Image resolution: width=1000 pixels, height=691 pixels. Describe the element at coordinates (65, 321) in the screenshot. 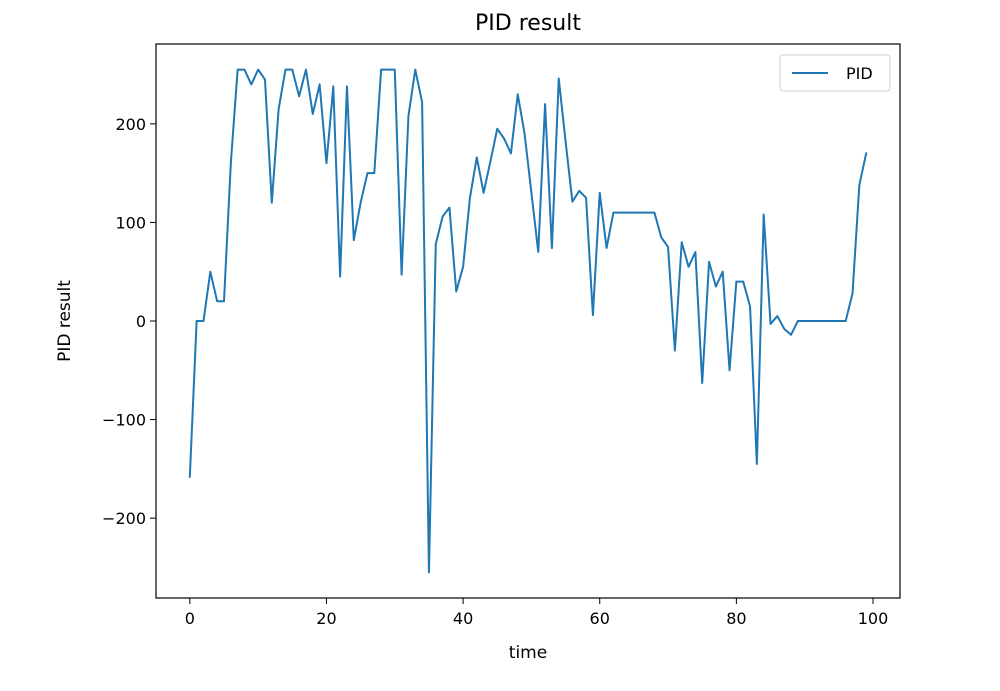

I see `y-axis-label: PID result` at that location.